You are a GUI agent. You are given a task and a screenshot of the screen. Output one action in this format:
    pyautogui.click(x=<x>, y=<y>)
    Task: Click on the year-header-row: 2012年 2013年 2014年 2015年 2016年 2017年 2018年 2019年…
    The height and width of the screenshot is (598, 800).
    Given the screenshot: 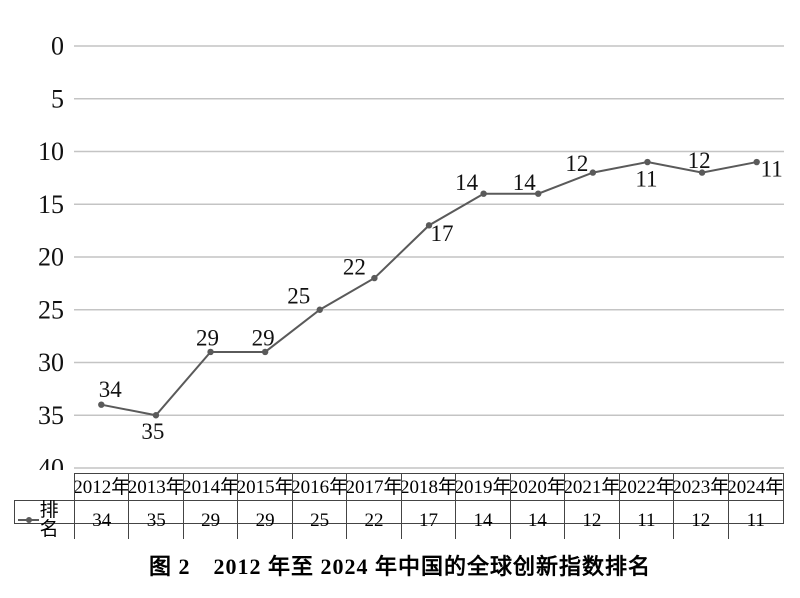 What is the action you would take?
    pyautogui.click(x=429, y=486)
    